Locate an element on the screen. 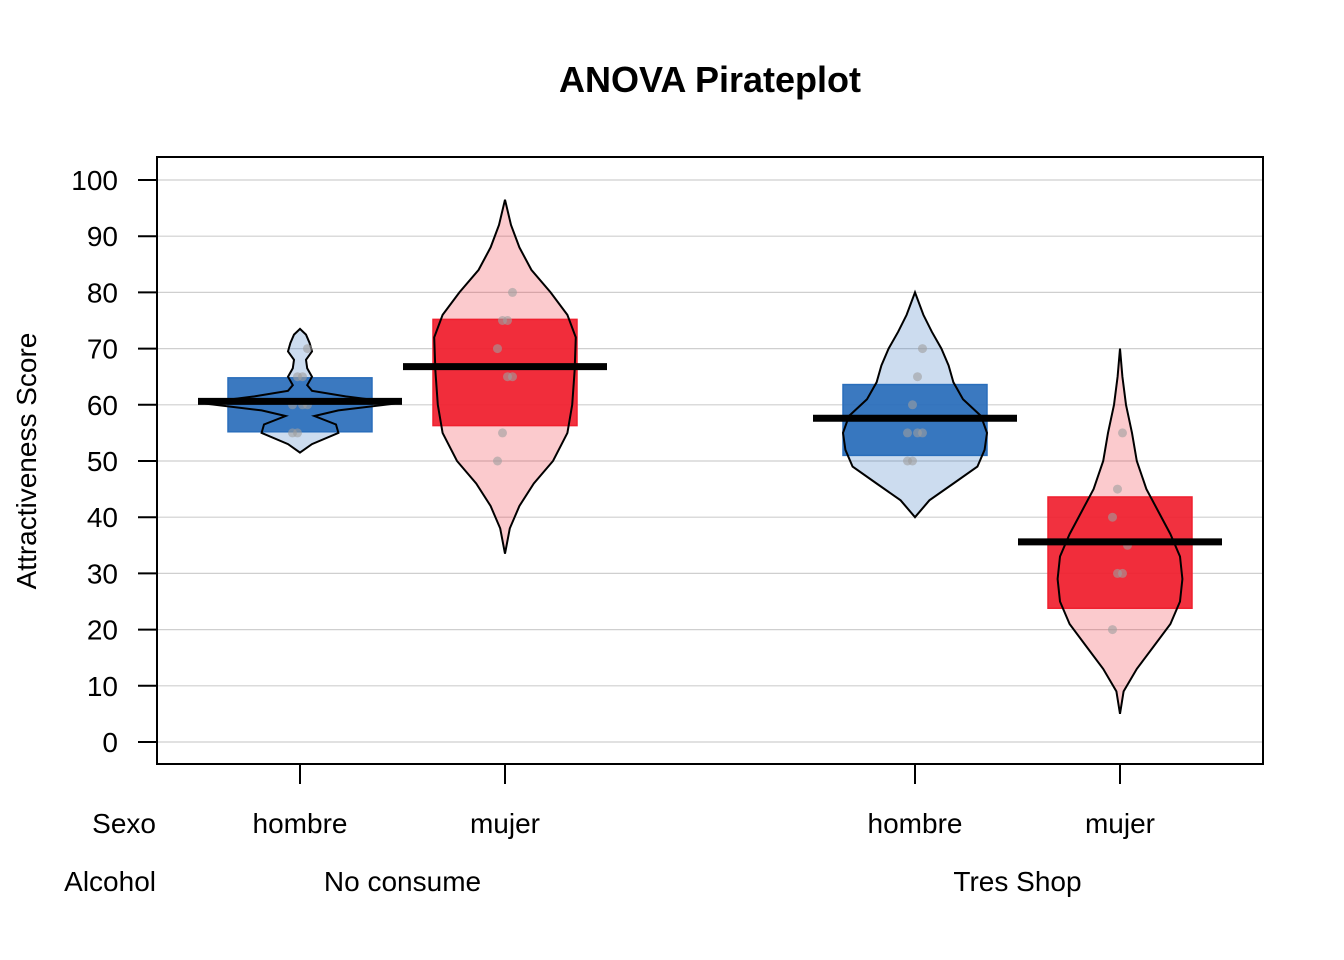  group-mujer-no-consume is located at coordinates (505, 376).